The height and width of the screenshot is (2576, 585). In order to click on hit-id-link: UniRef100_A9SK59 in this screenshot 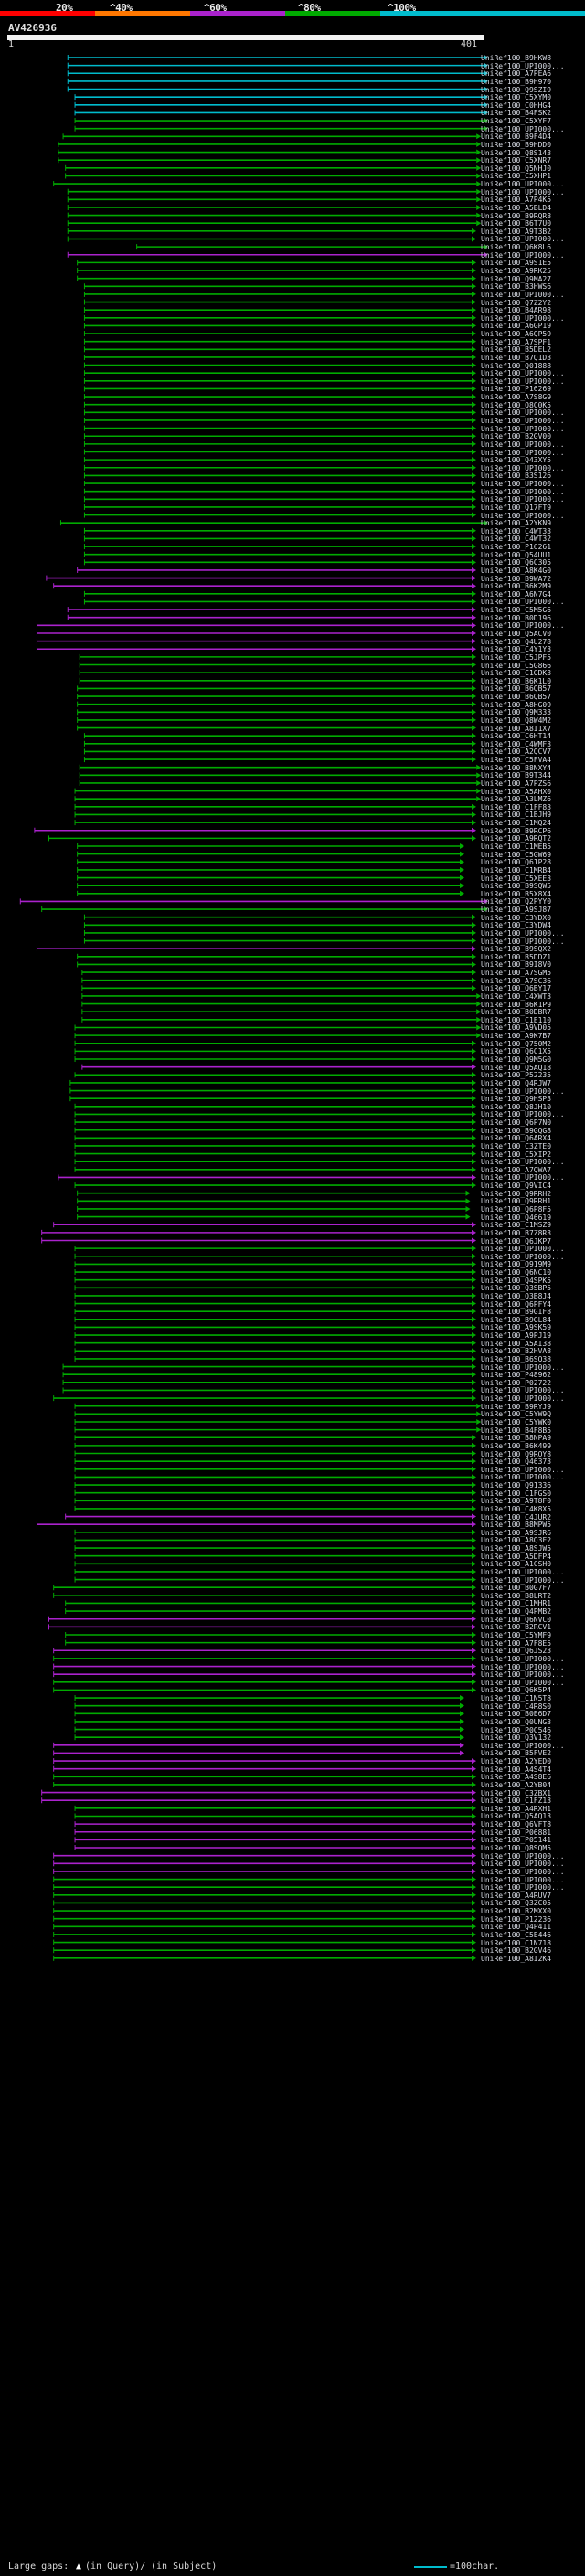, I will do `click(516, 1327)`.